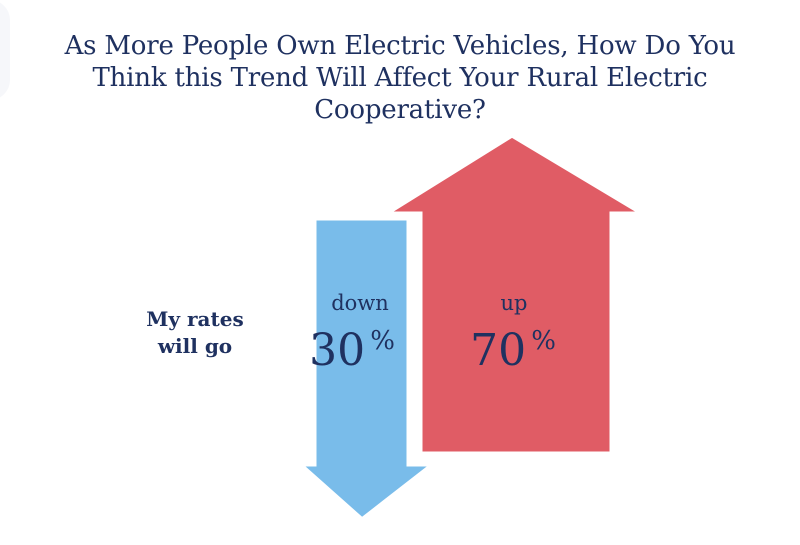 The width and height of the screenshot is (800, 545). I want to click on down-value-number: 30, so click(337, 350).